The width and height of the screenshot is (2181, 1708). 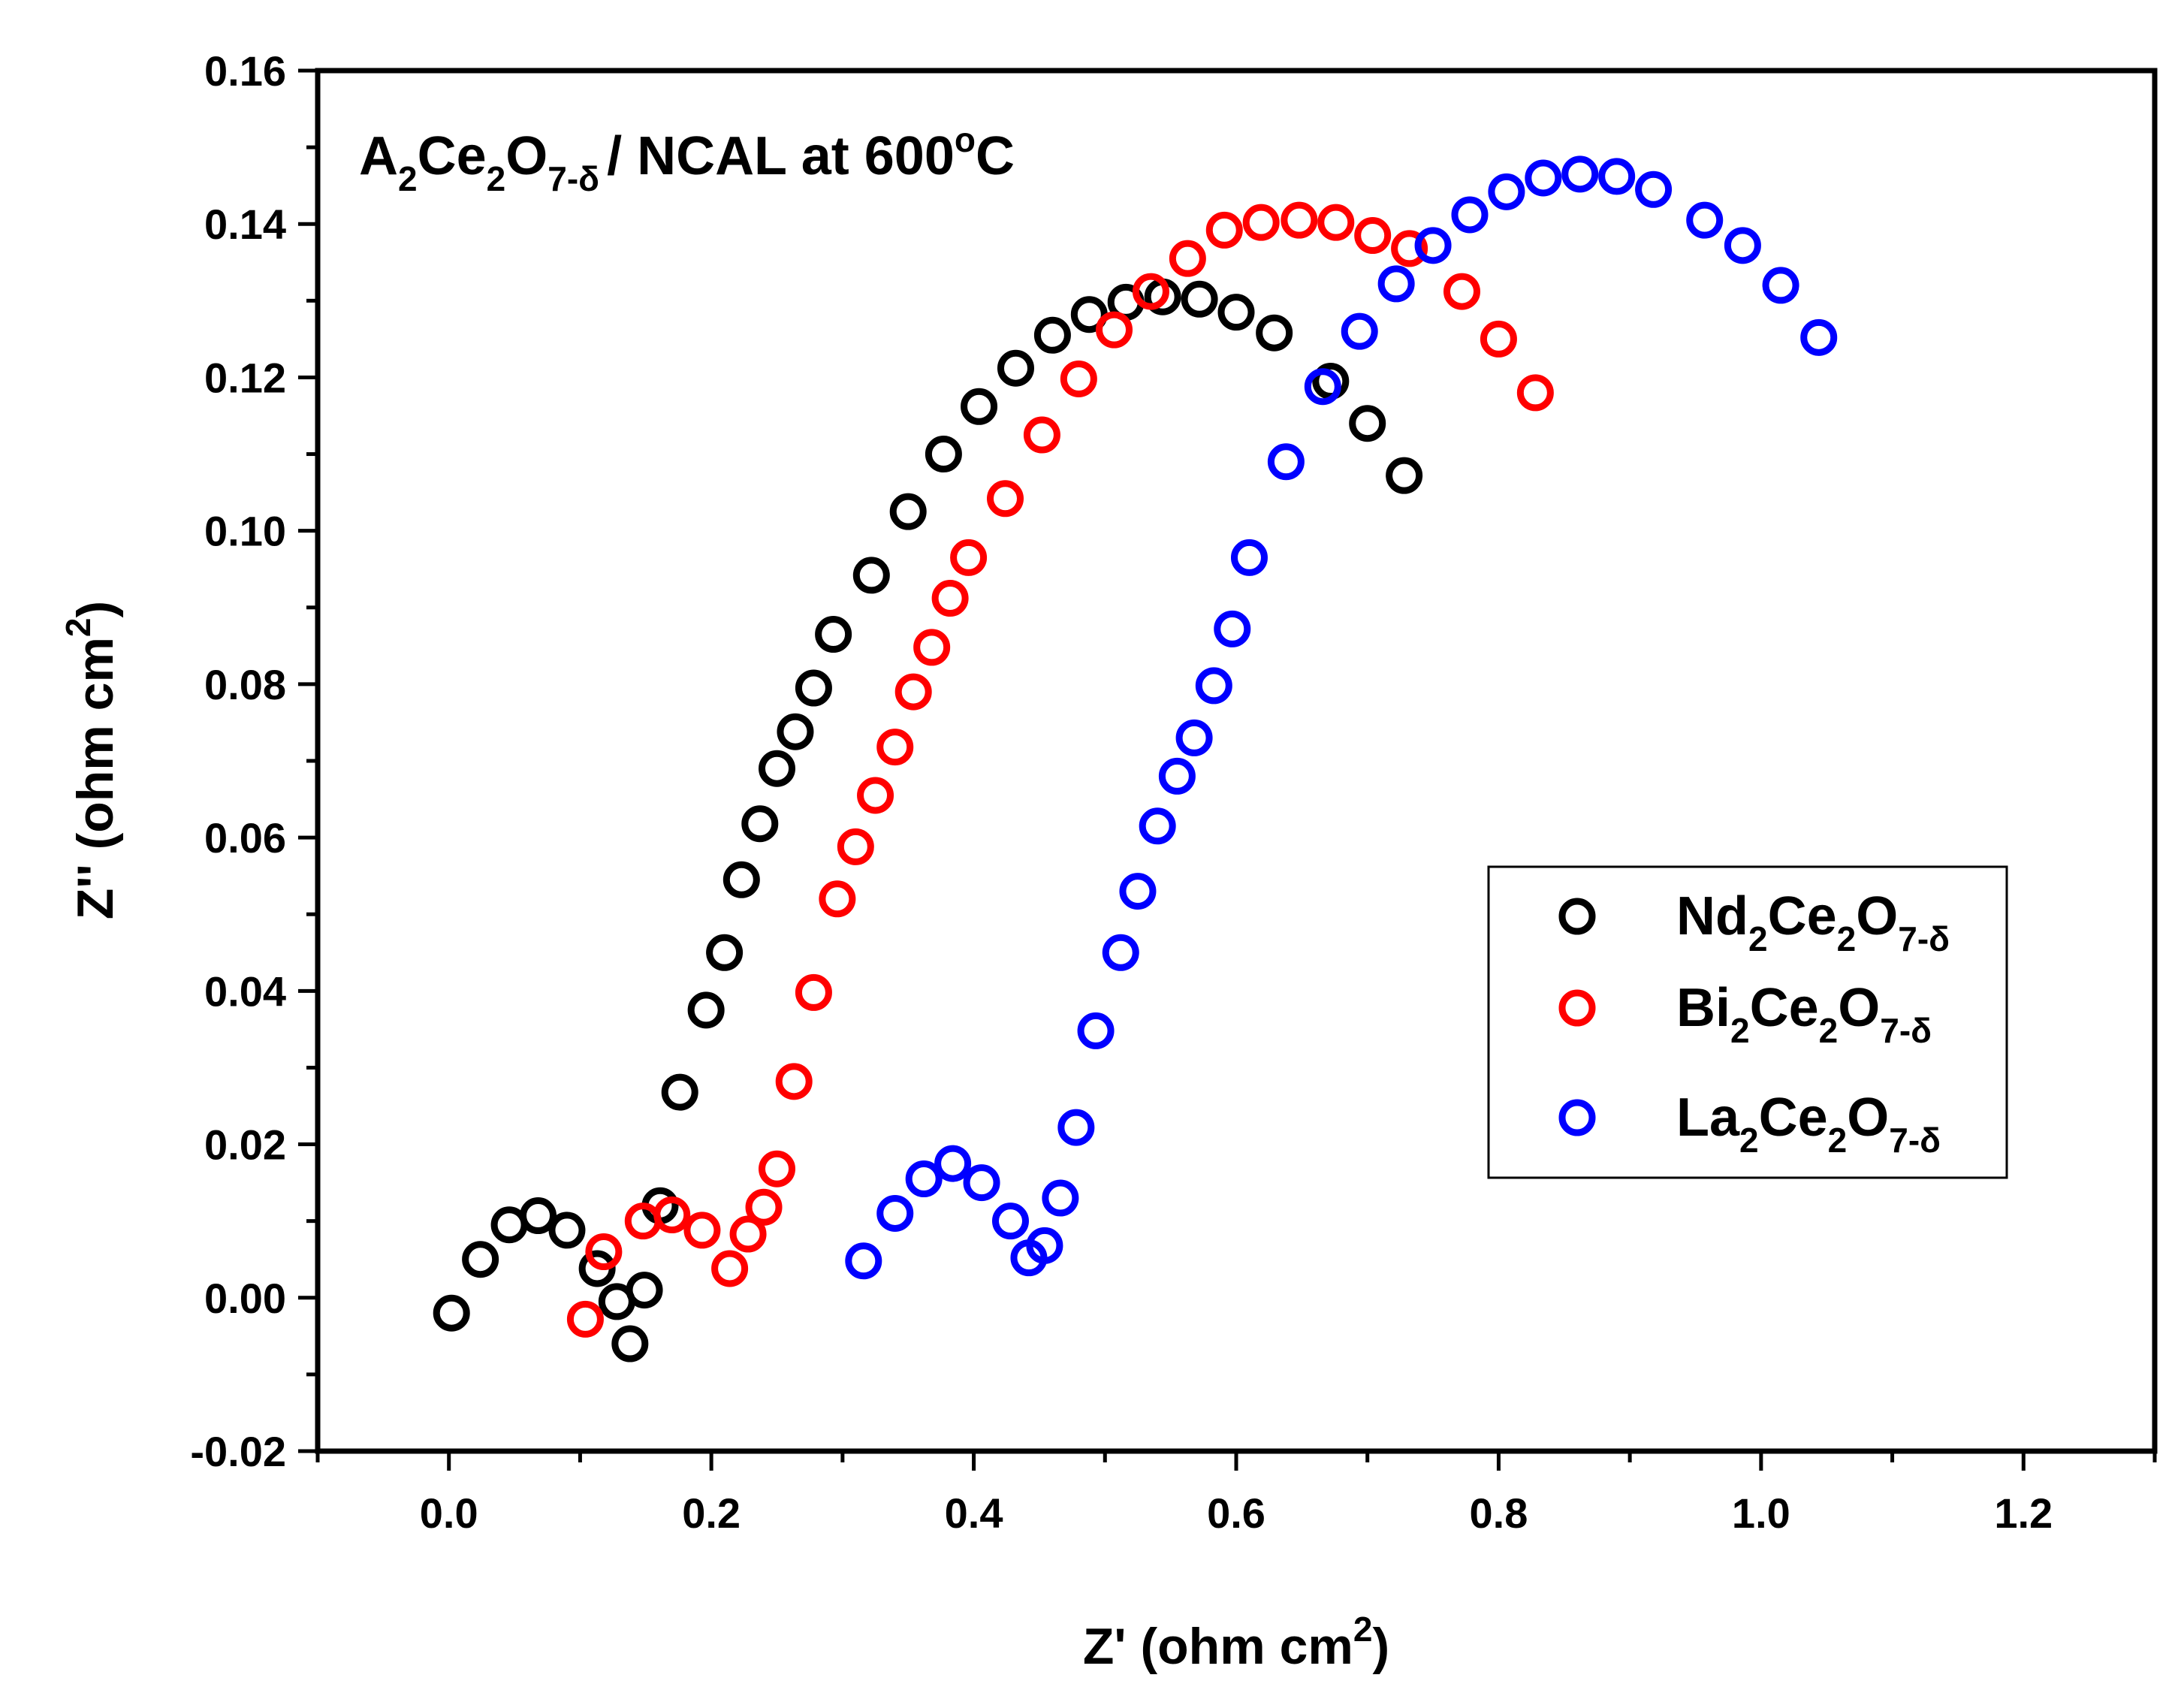 I want to click on y-tick-label: 0.00, so click(x=245, y=1299).